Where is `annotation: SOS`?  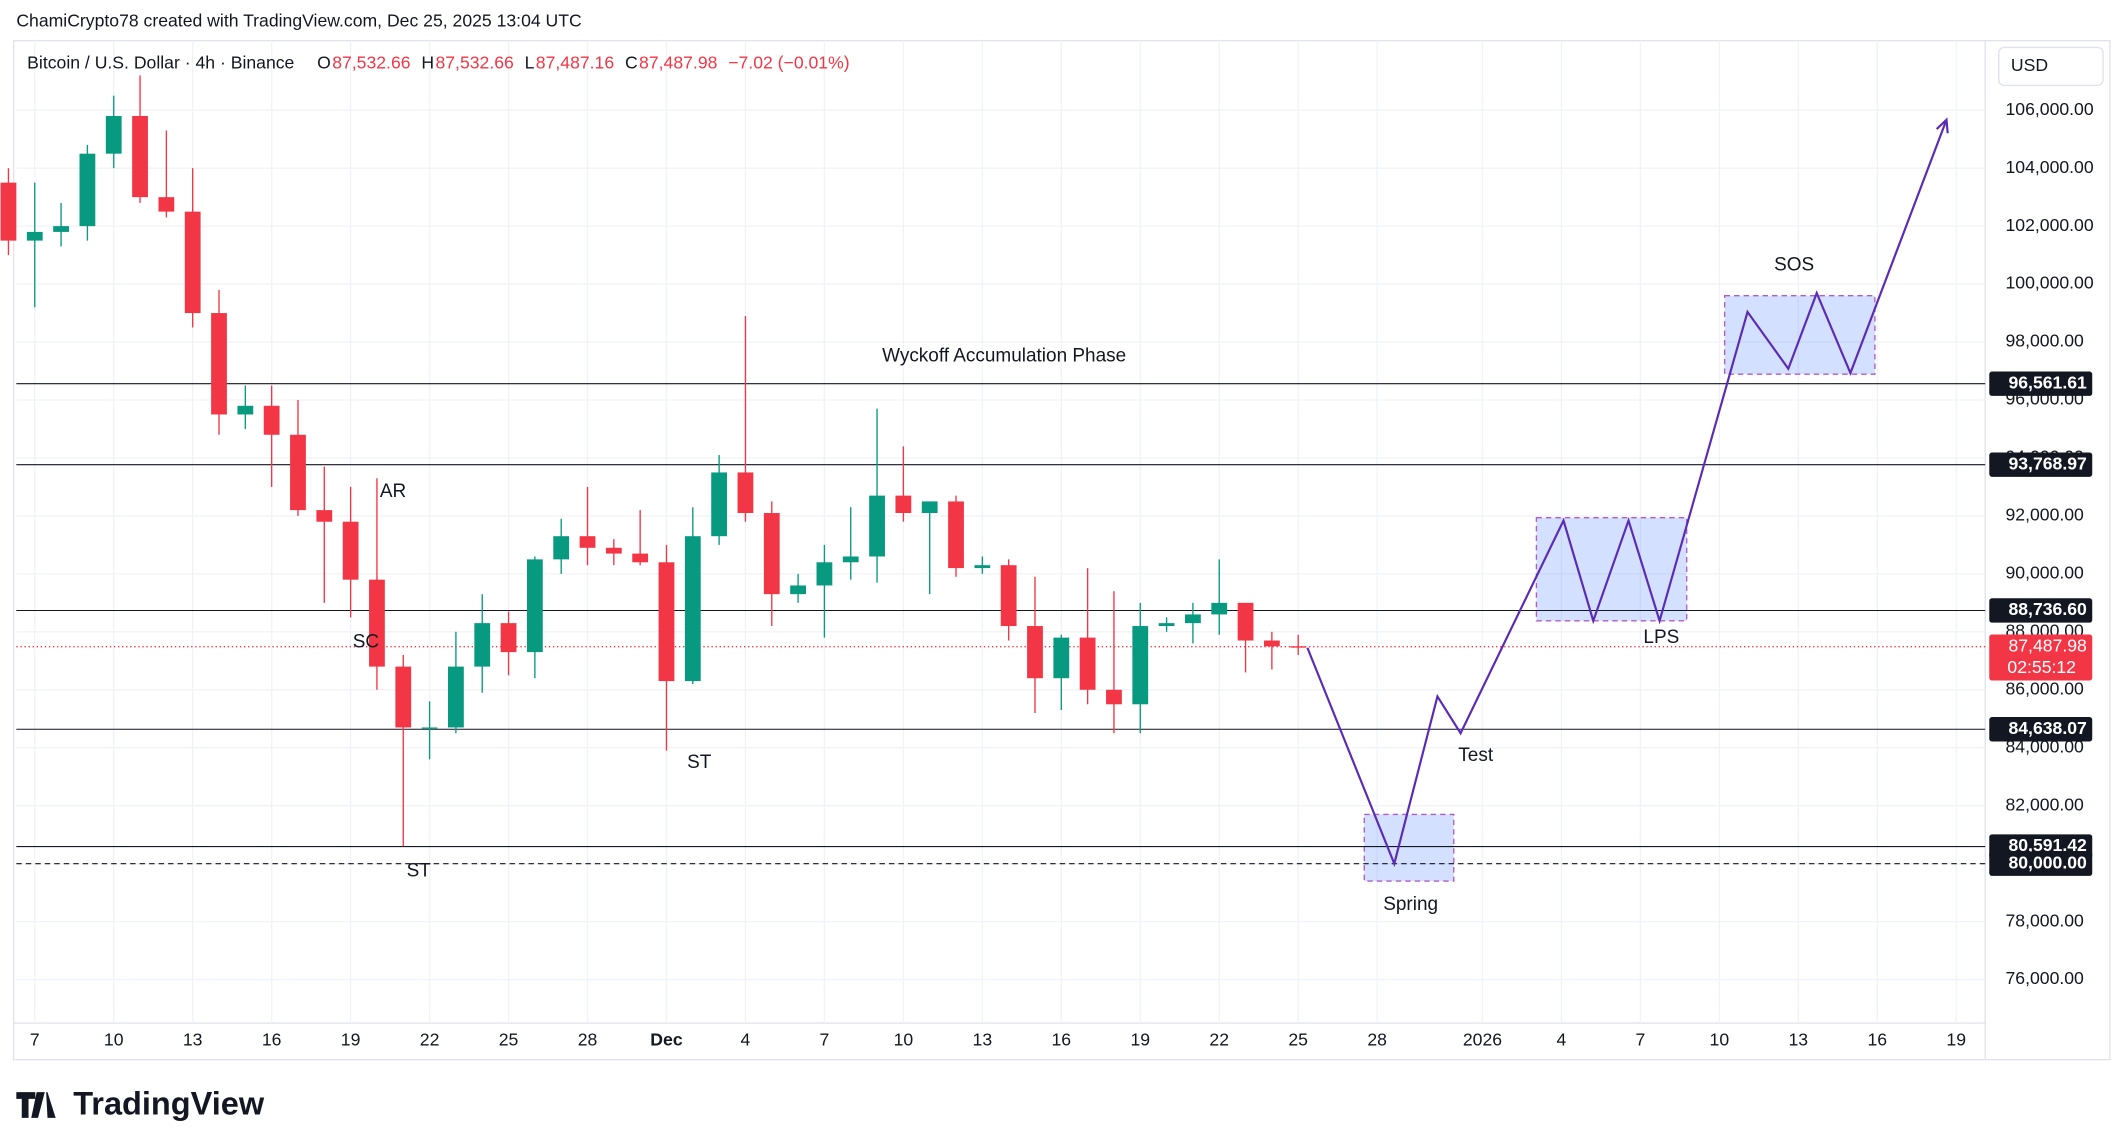
annotation: SOS is located at coordinates (1794, 265).